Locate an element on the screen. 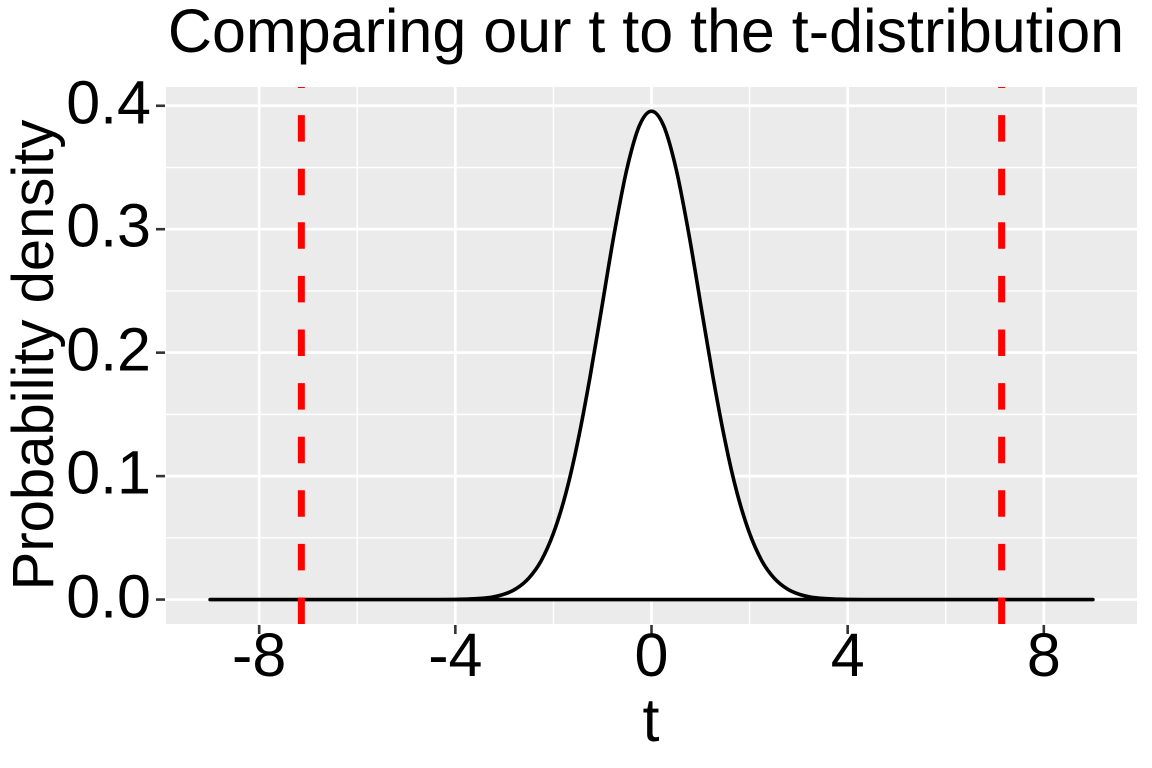 Image resolution: width=1152 pixels, height=768 pixels. y-tick-label: 0.2 is located at coordinates (108, 349).